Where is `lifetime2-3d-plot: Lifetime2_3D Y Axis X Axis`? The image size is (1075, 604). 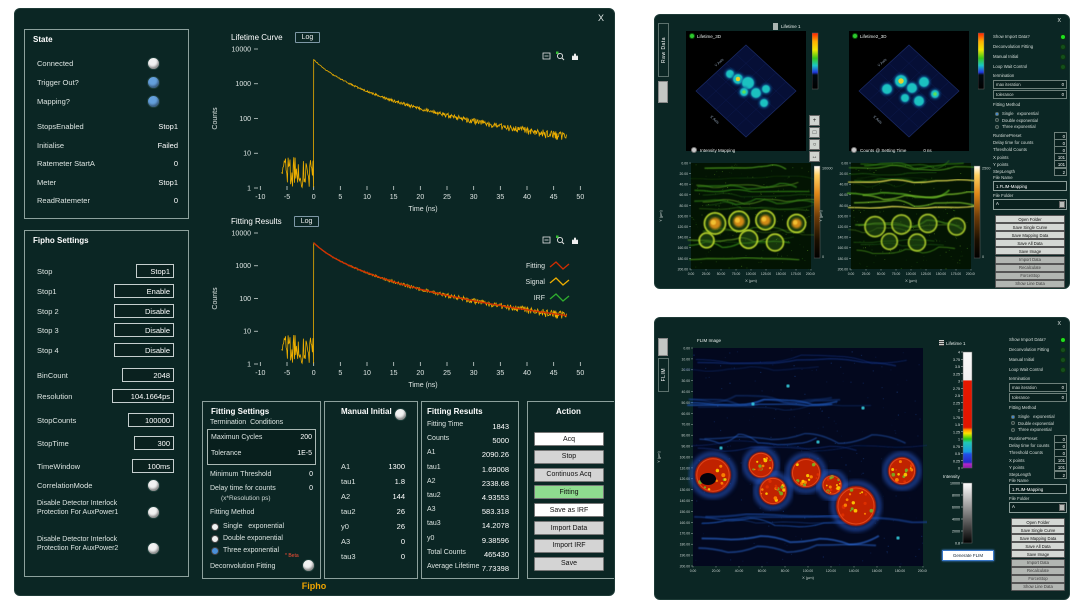 lifetime2-3d-plot: Lifetime2_3D Y Axis X Axis is located at coordinates (909, 91).